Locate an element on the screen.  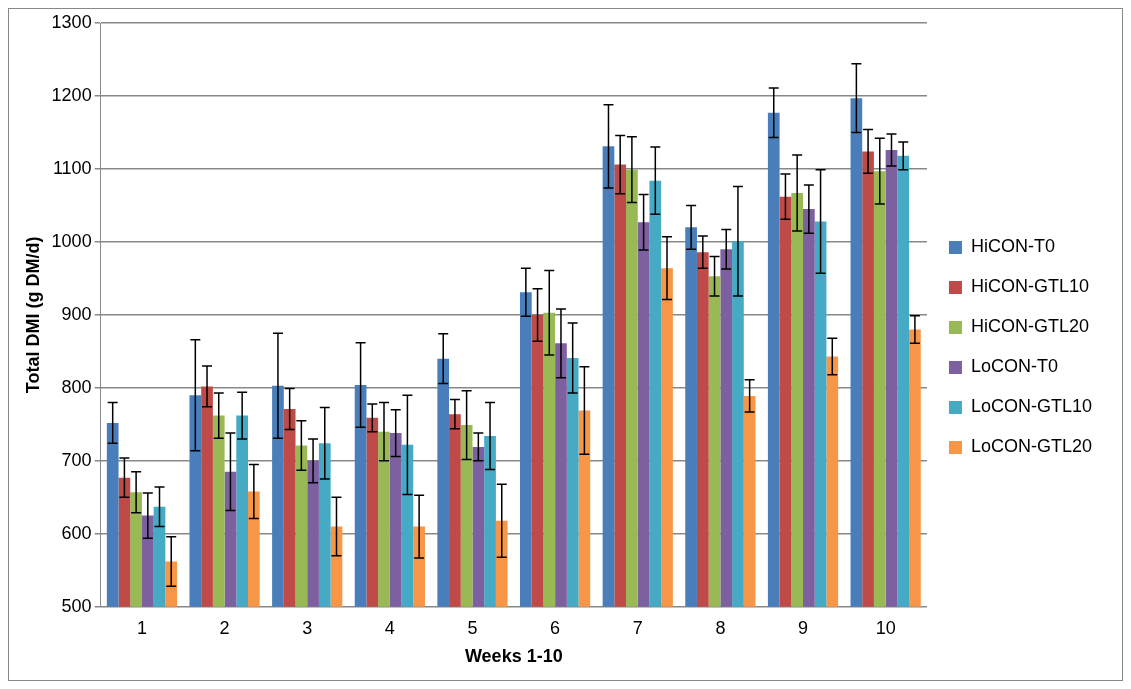
y-tick-label: 1100 is located at coordinates (72, 167).